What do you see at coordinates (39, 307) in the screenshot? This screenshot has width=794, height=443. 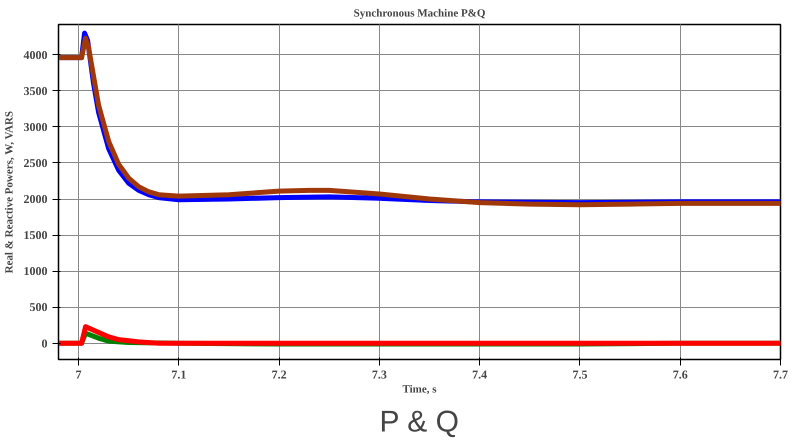 I see `y-tick-label: 500` at bounding box center [39, 307].